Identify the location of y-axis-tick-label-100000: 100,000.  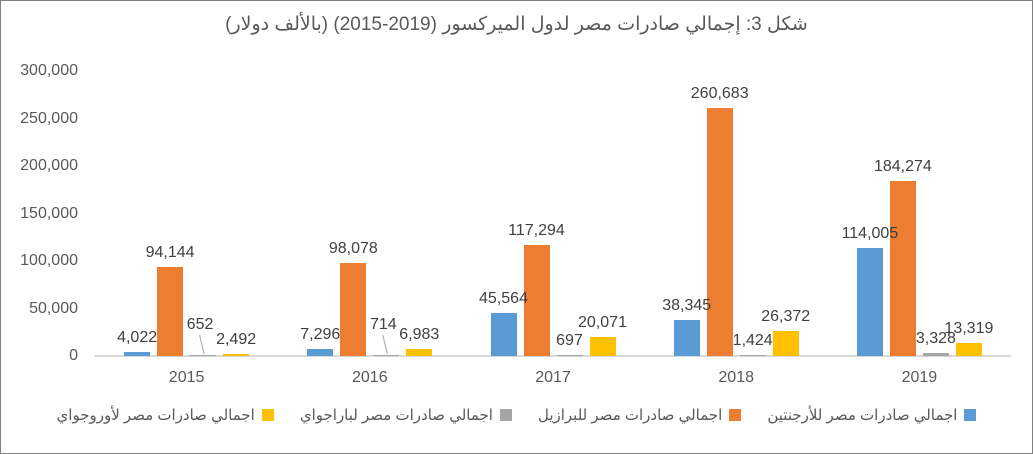
(49, 260).